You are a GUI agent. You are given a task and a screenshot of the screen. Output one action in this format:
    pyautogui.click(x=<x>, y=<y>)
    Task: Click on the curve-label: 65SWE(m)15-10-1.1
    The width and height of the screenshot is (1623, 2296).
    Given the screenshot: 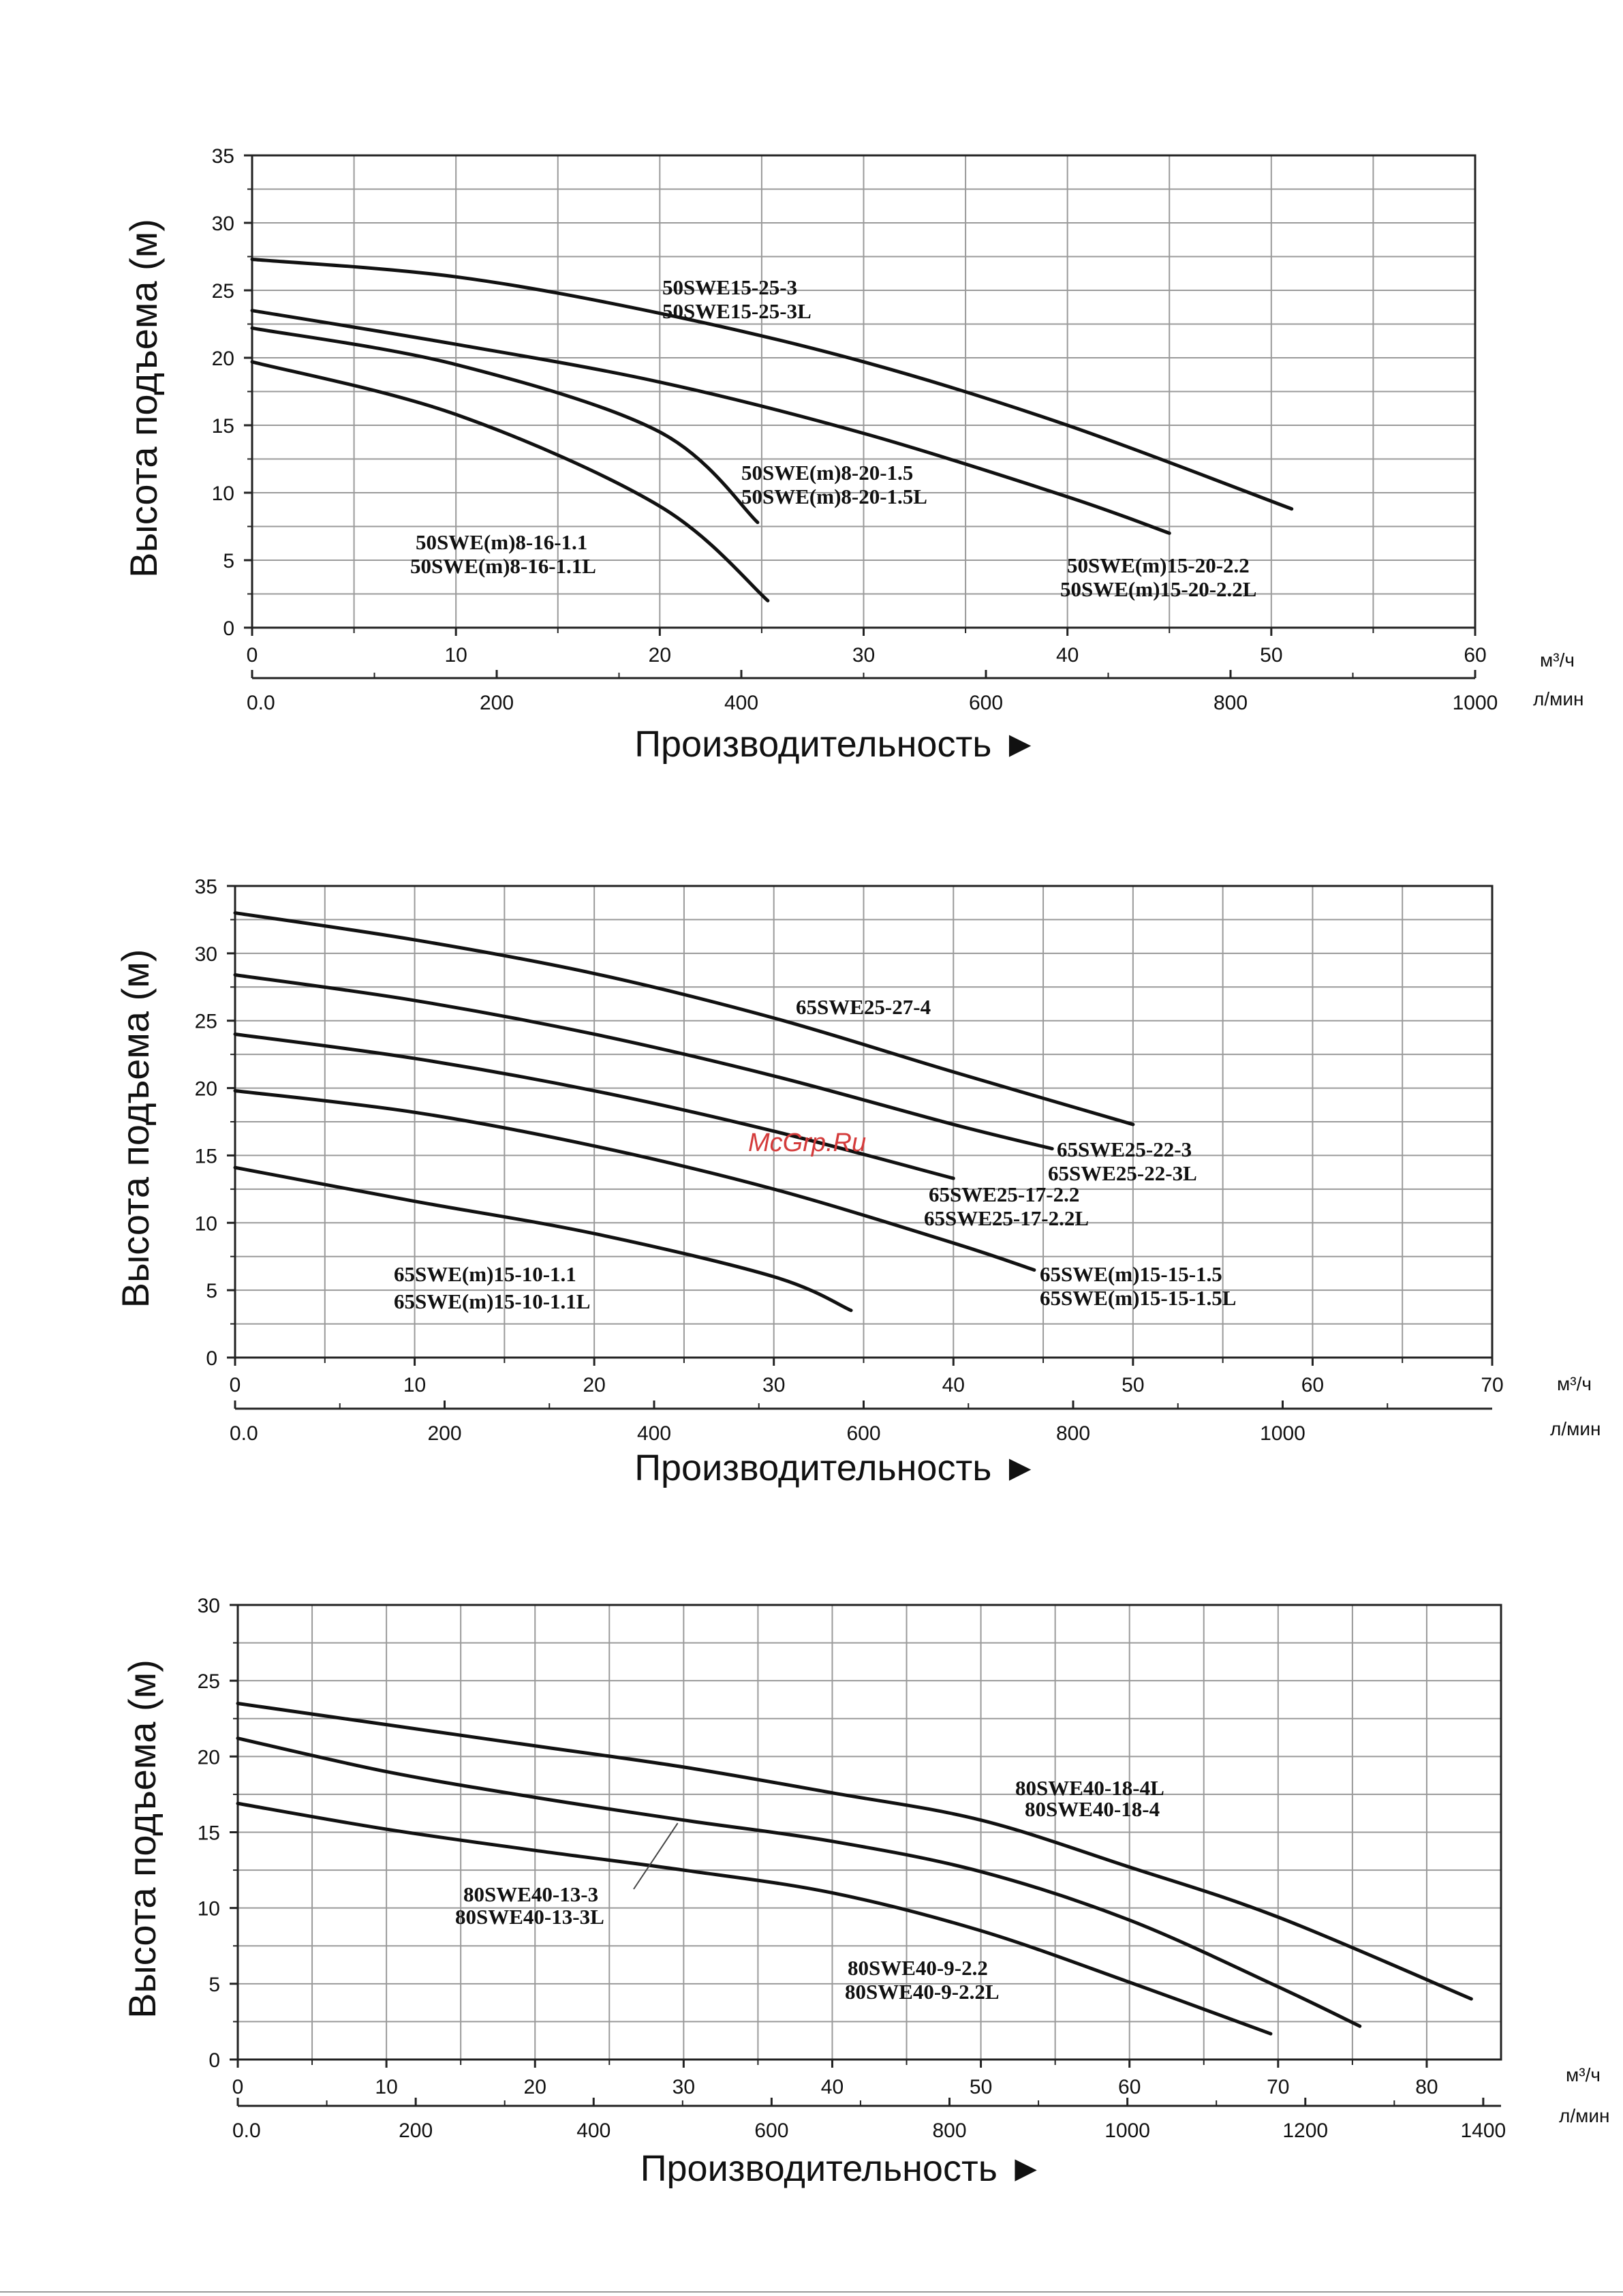 What is the action you would take?
    pyautogui.click(x=485, y=1274)
    